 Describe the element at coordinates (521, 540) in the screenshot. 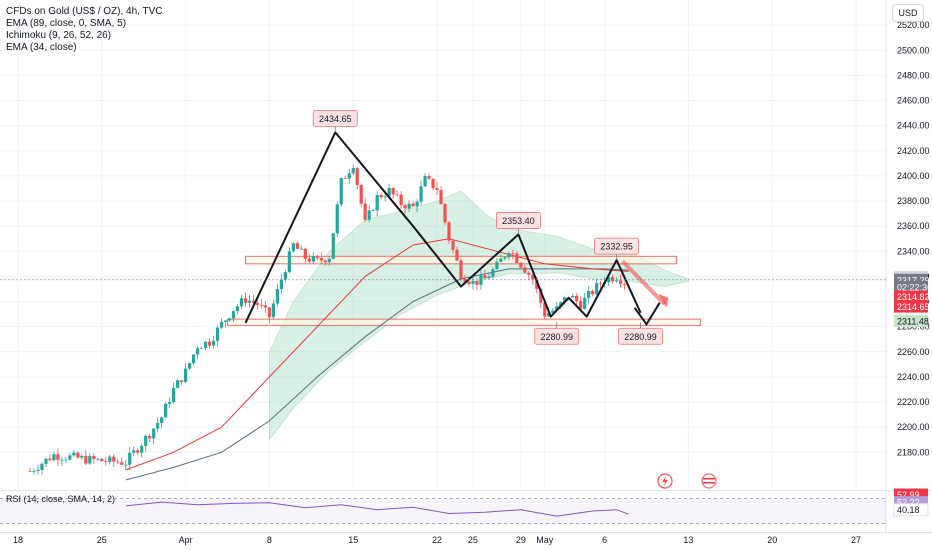

I see `time-tick-label: 29` at that location.